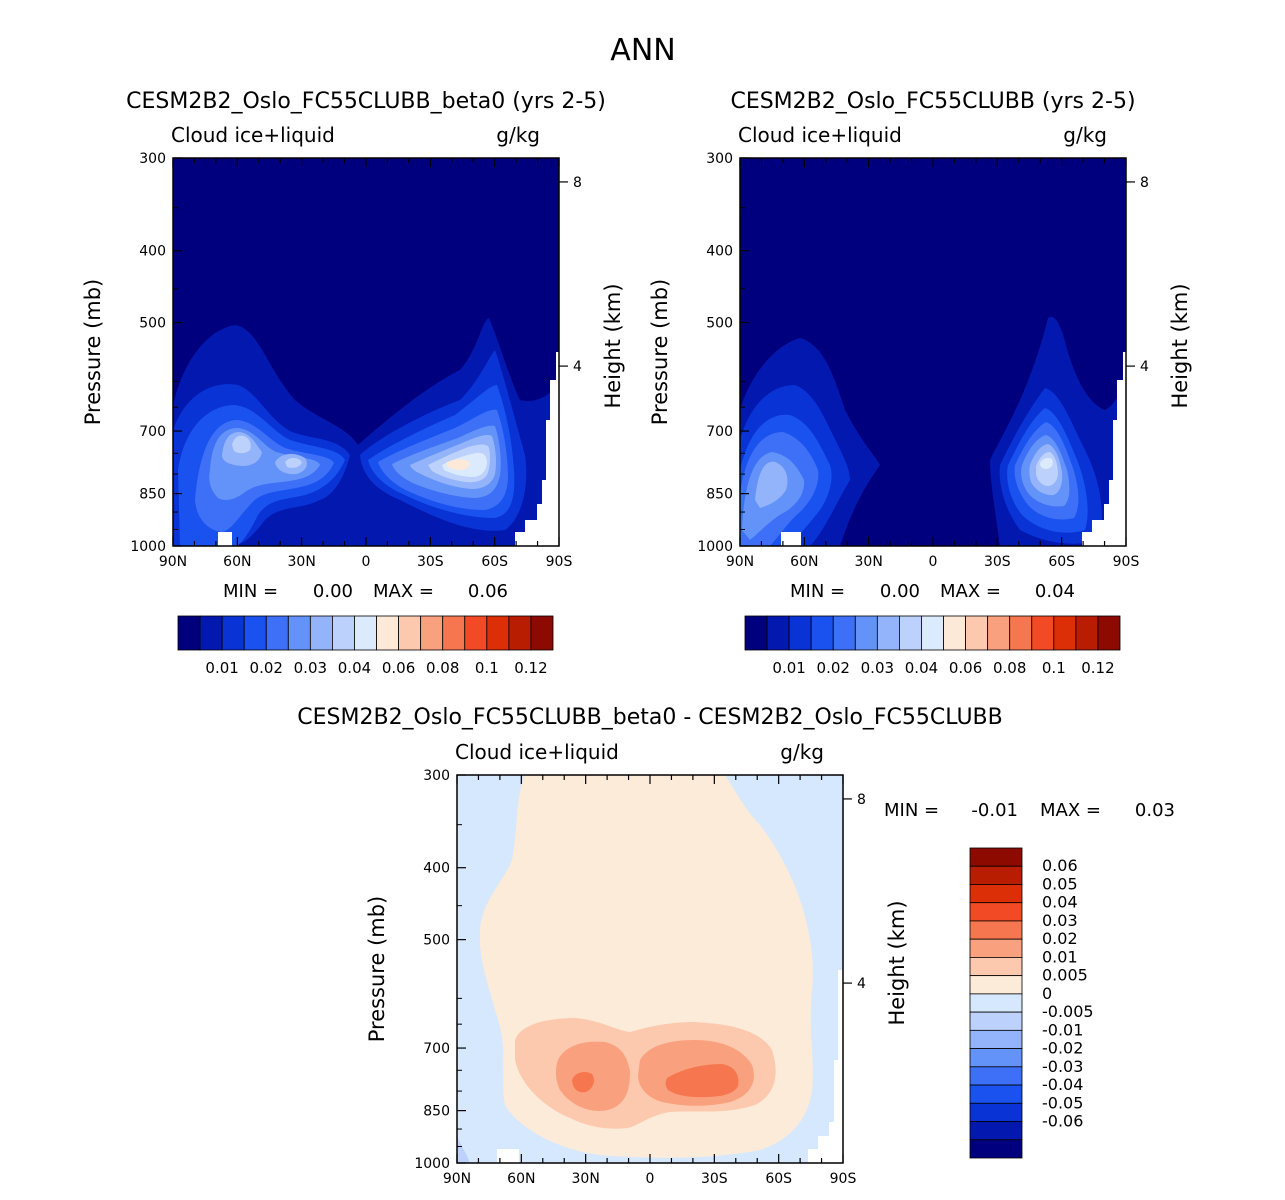 The height and width of the screenshot is (1200, 1285). Describe the element at coordinates (1060, 883) in the screenshot. I see `colorbar-label: 0.05` at that location.